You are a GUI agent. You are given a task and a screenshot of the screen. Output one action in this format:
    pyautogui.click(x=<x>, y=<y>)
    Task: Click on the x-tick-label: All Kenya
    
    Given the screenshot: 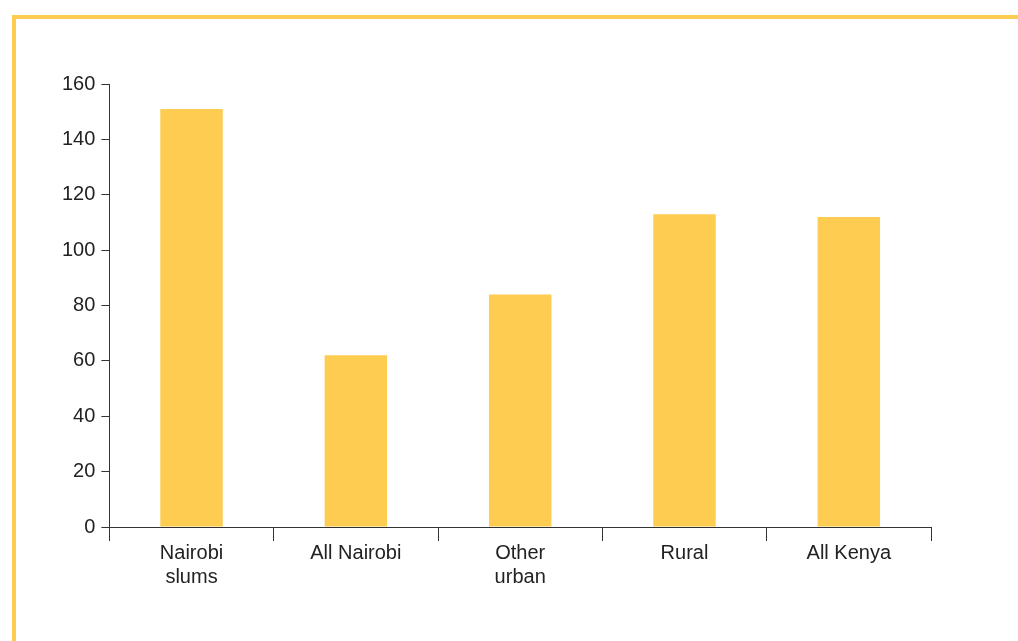 What is the action you would take?
    pyautogui.click(x=849, y=551)
    